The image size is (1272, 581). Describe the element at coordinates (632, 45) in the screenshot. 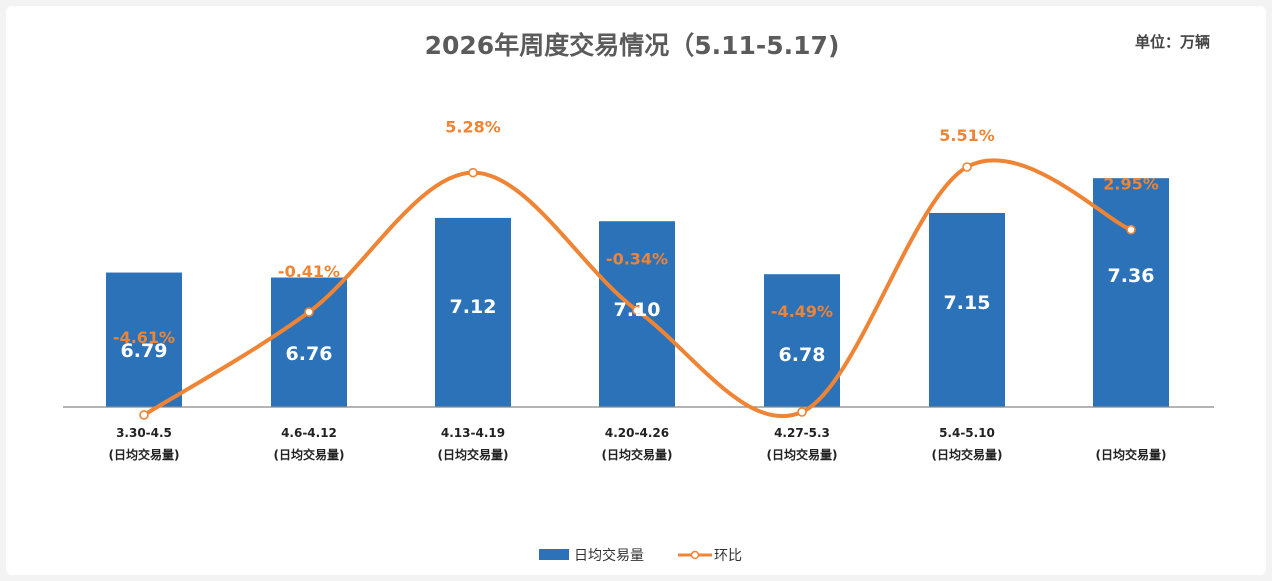

I see `chart-title: 2026年周度交易情况（5.11-5.17)` at that location.